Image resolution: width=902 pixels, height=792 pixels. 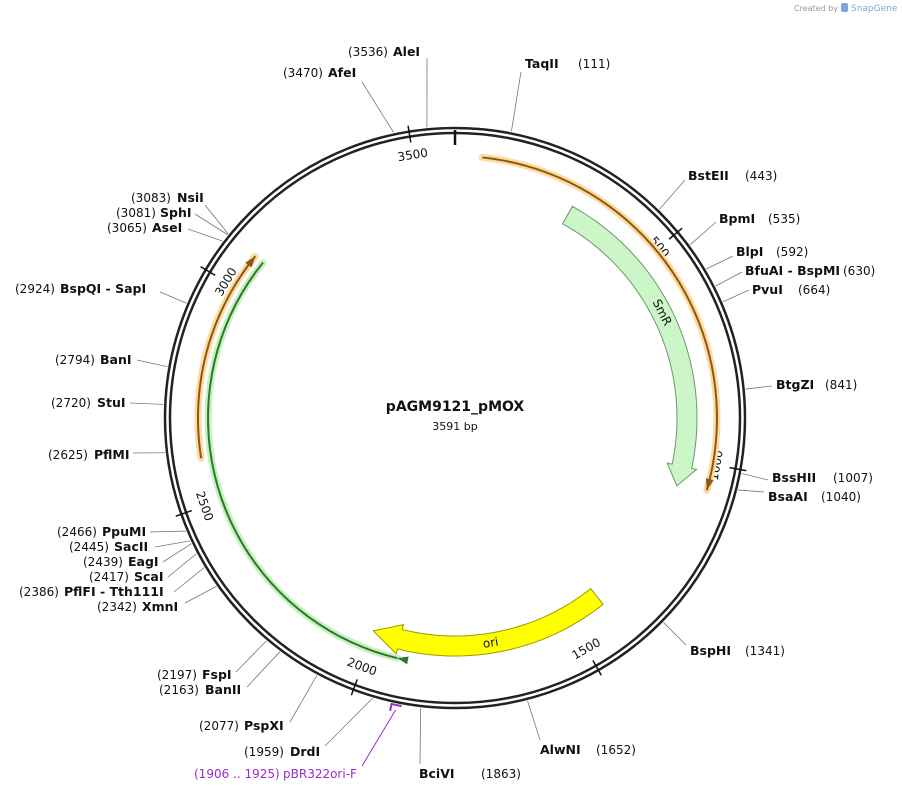 What do you see at coordinates (264, 752) in the screenshot?
I see `site-position: (1959)` at bounding box center [264, 752].